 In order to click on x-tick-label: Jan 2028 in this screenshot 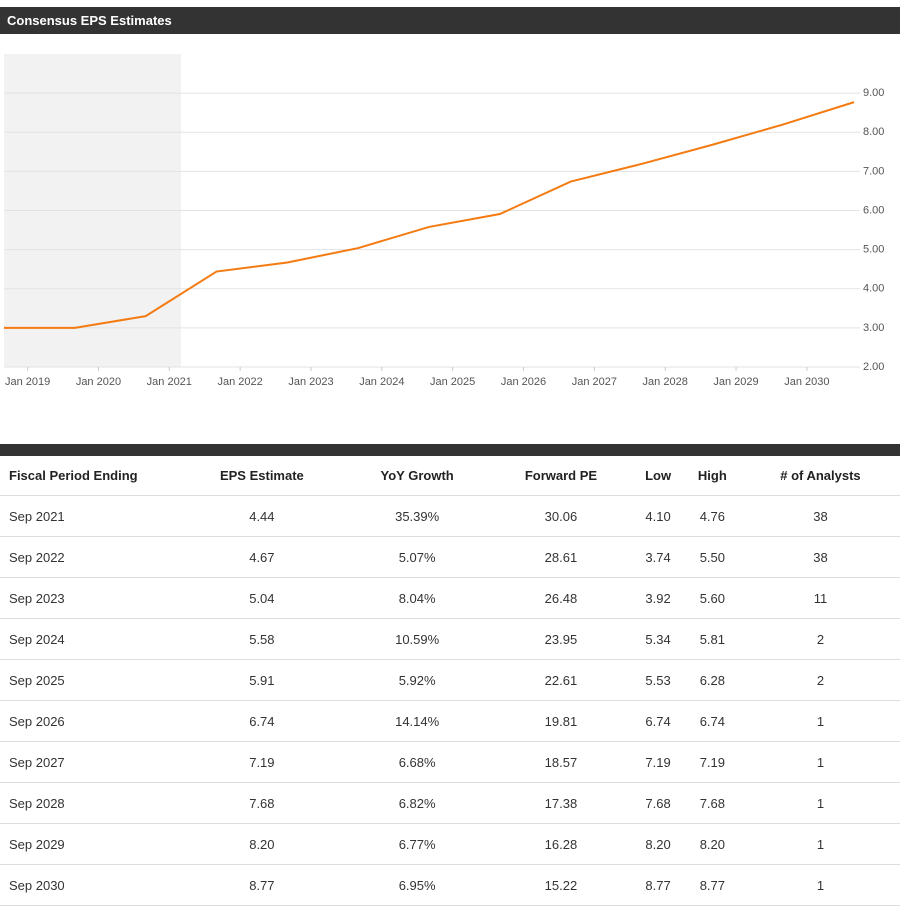, I will do `click(665, 382)`.